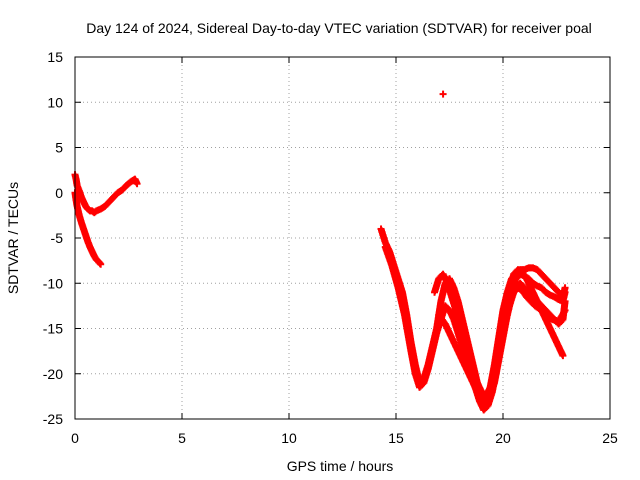  Describe the element at coordinates (53, 283) in the screenshot. I see `y-tick-label: -10` at that location.